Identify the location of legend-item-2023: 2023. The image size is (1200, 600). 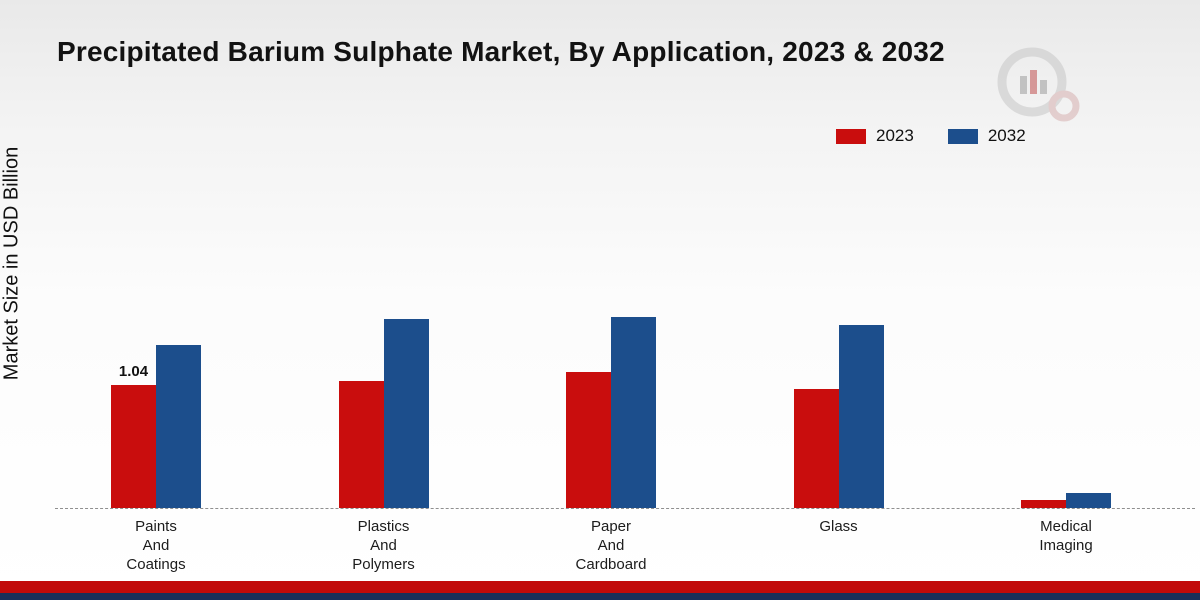
(875, 136).